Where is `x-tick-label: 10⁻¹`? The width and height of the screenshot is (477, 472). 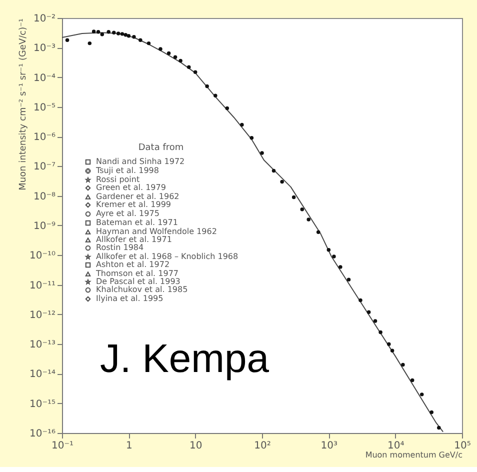 x-tick-label: 10⁻¹ is located at coordinates (62, 446).